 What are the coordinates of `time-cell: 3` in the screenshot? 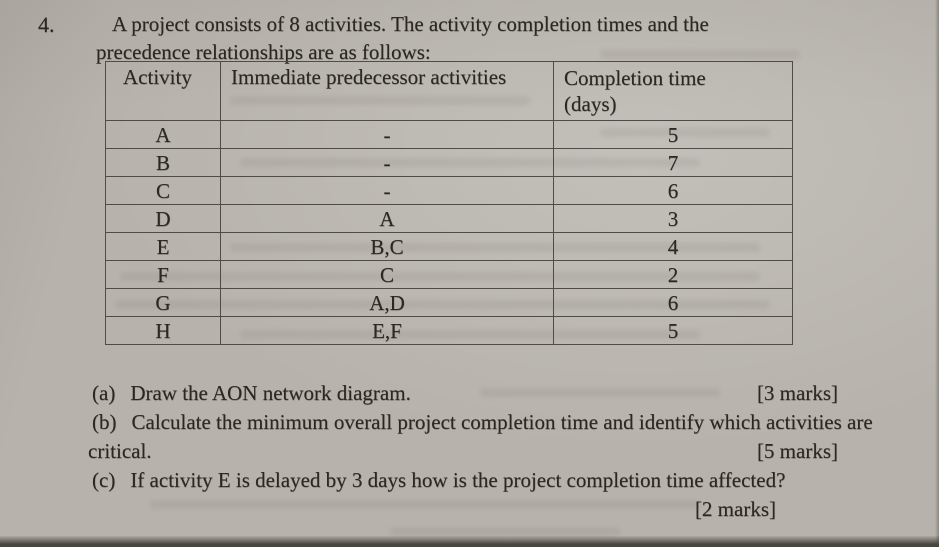 It's located at (673, 218).